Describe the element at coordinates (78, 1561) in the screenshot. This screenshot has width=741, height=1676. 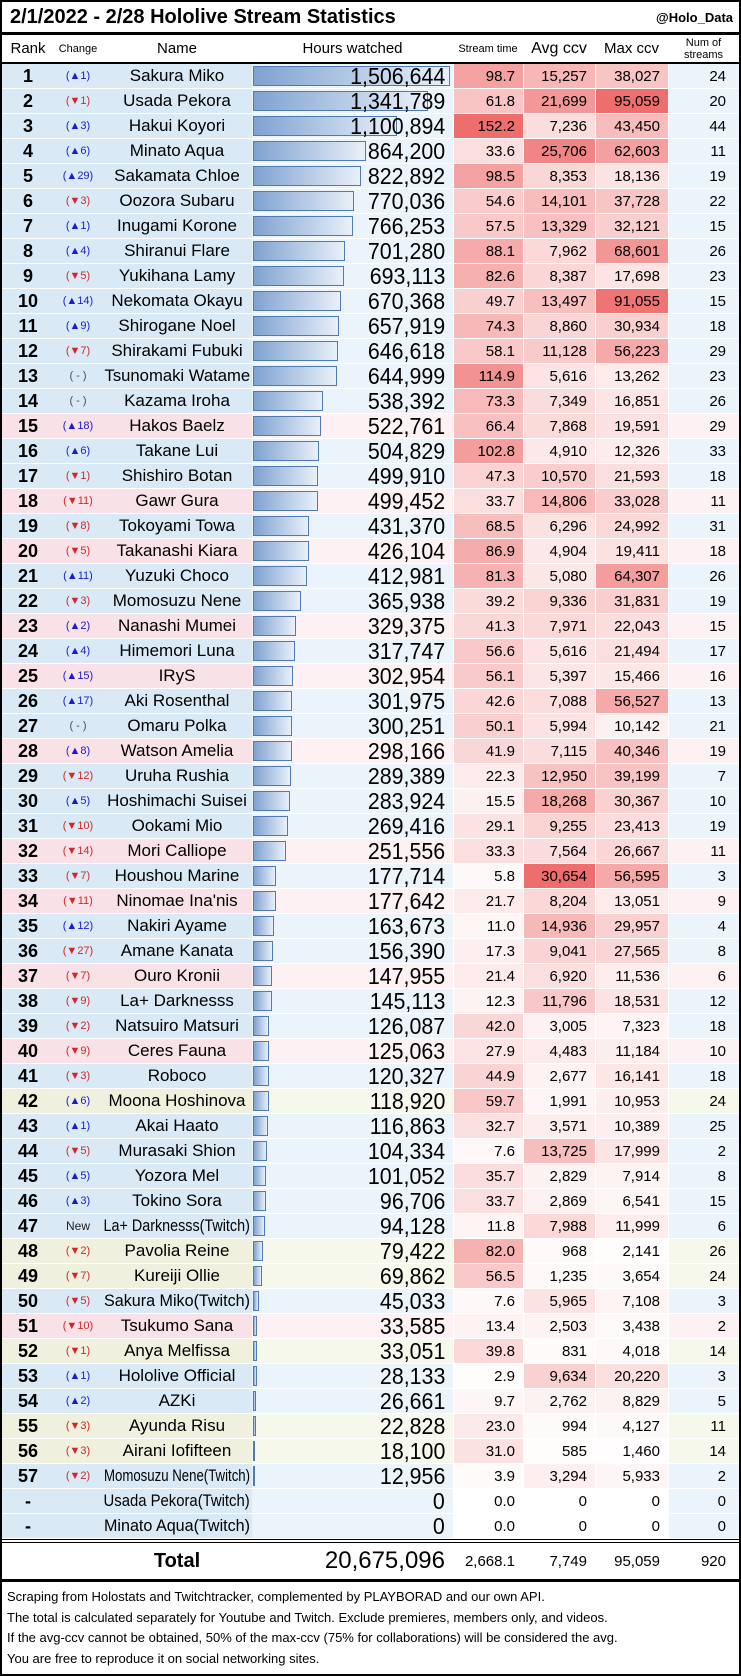
I see `total-change-cell` at that location.